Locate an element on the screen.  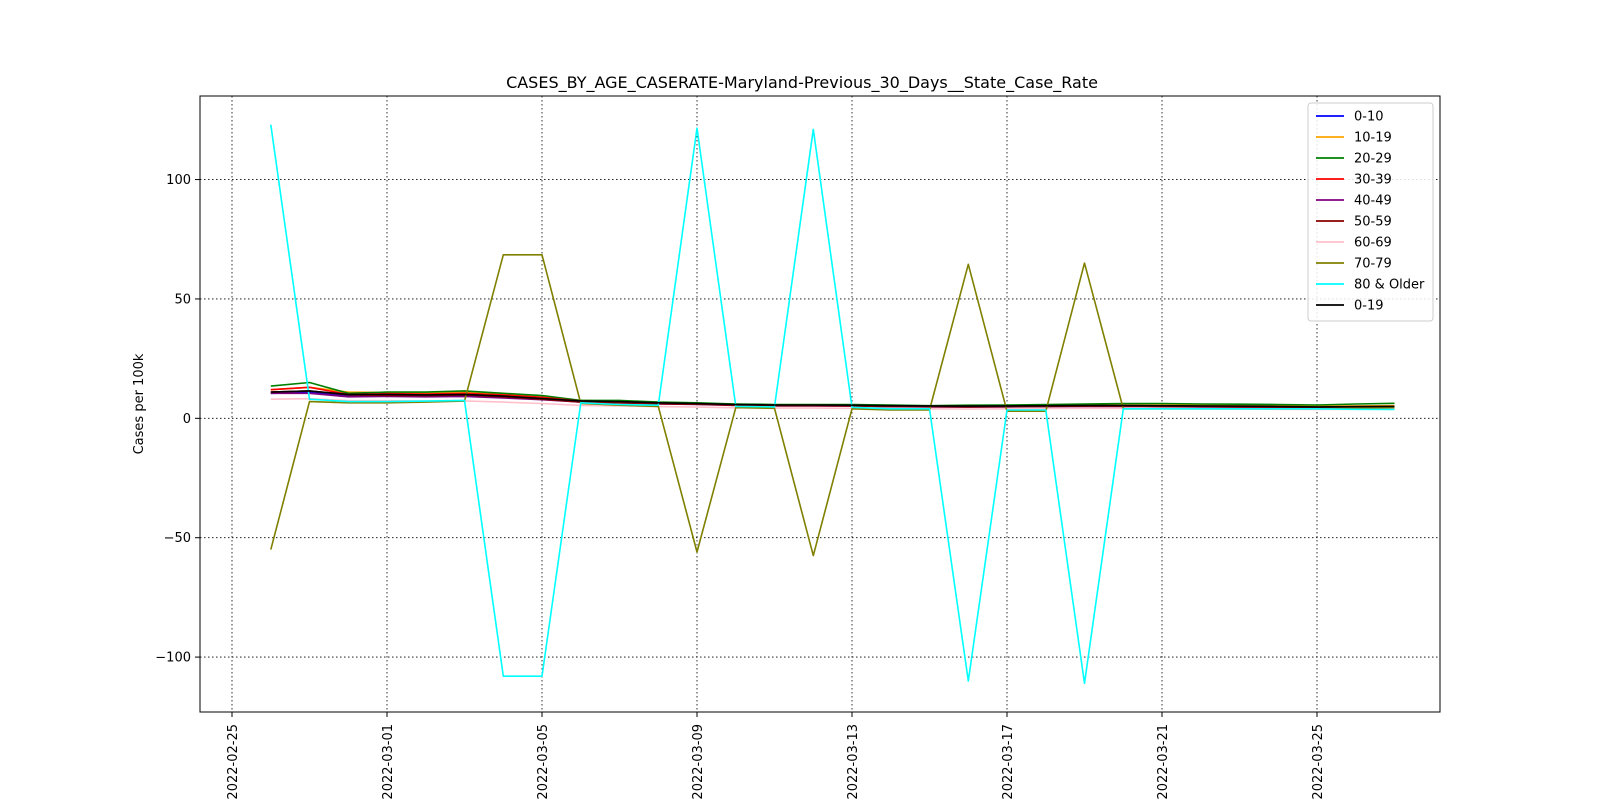
y-tick-label: −100 is located at coordinates (173, 658).